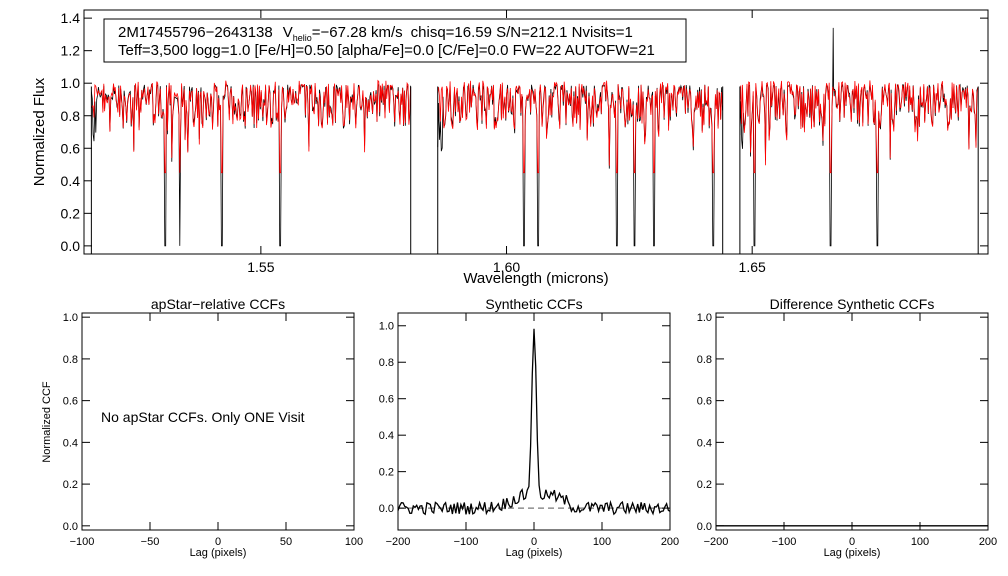 This screenshot has width=1008, height=576. What do you see at coordinates (704, 402) in the screenshot?
I see `difference-y-tick-label: 0.6` at bounding box center [704, 402].